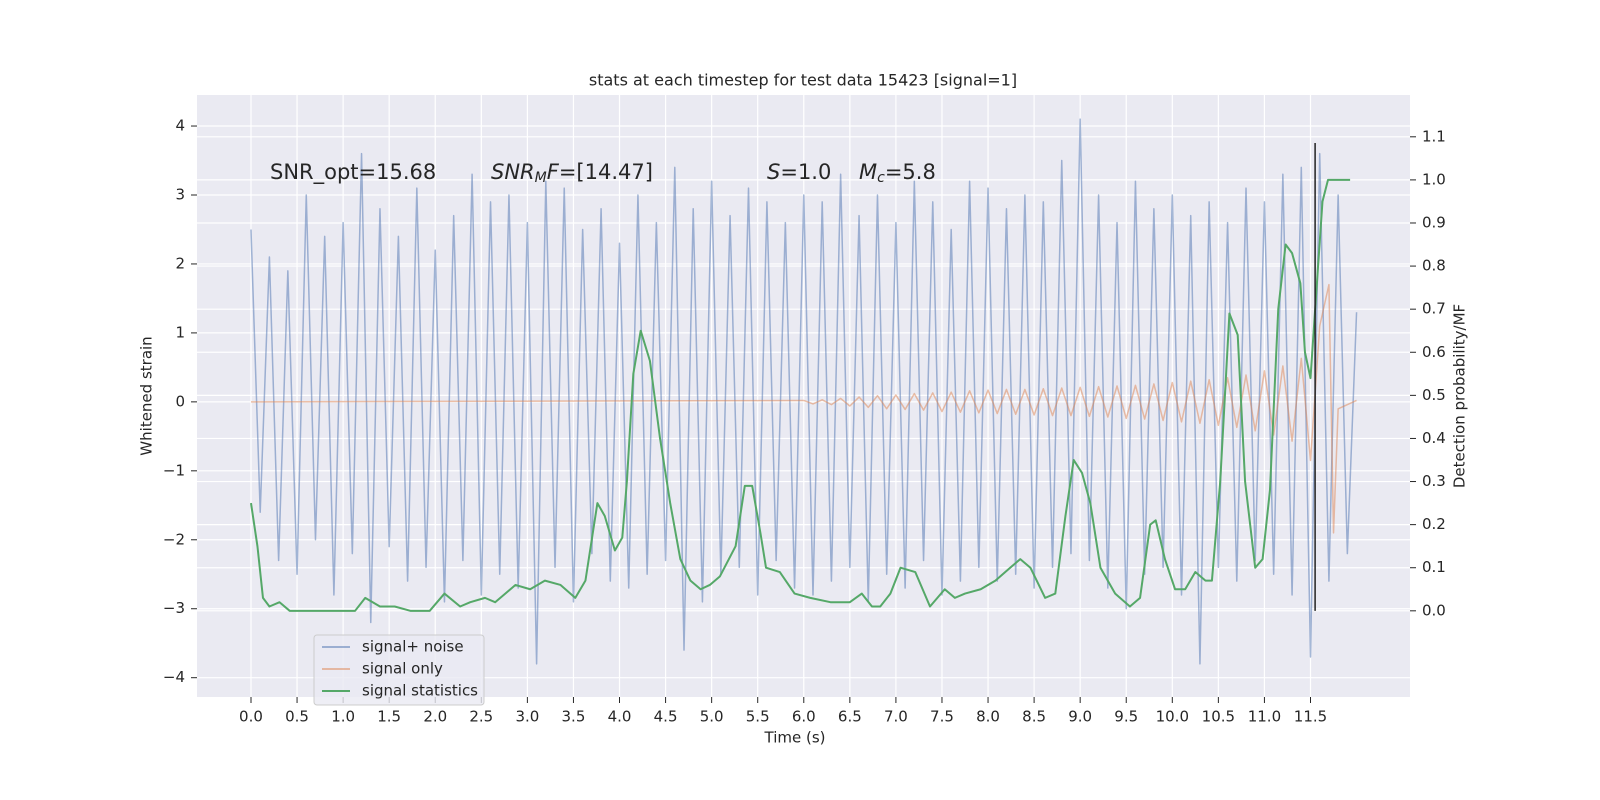  Describe the element at coordinates (180, 332) in the screenshot. I see `y-tick-label: 1` at that location.